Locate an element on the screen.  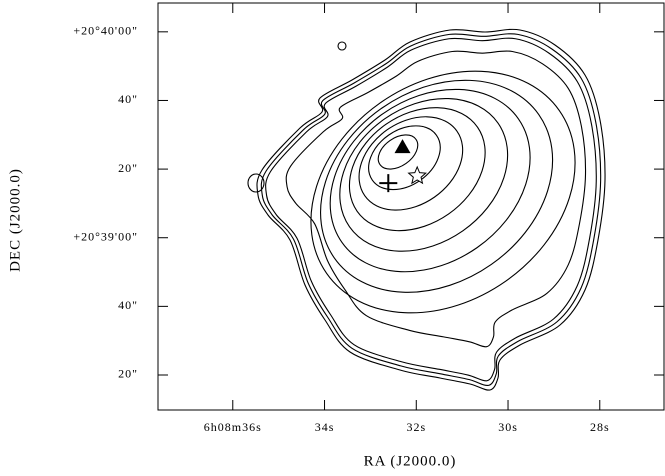
star-marker is located at coordinates (417, 175).